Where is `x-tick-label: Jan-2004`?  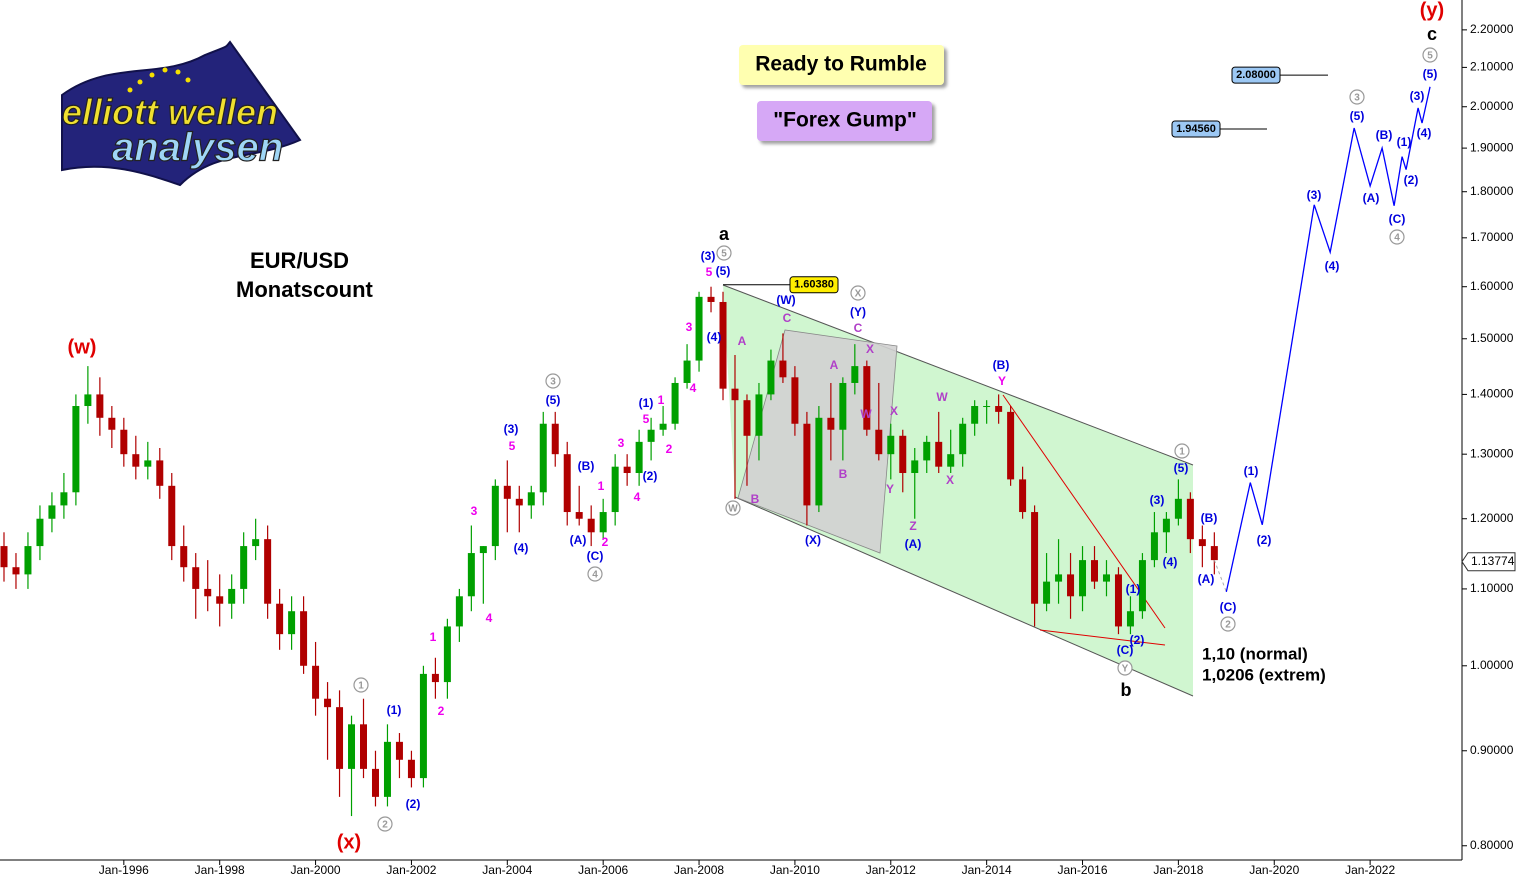
x-tick-label: Jan-2004 is located at coordinates (507, 870).